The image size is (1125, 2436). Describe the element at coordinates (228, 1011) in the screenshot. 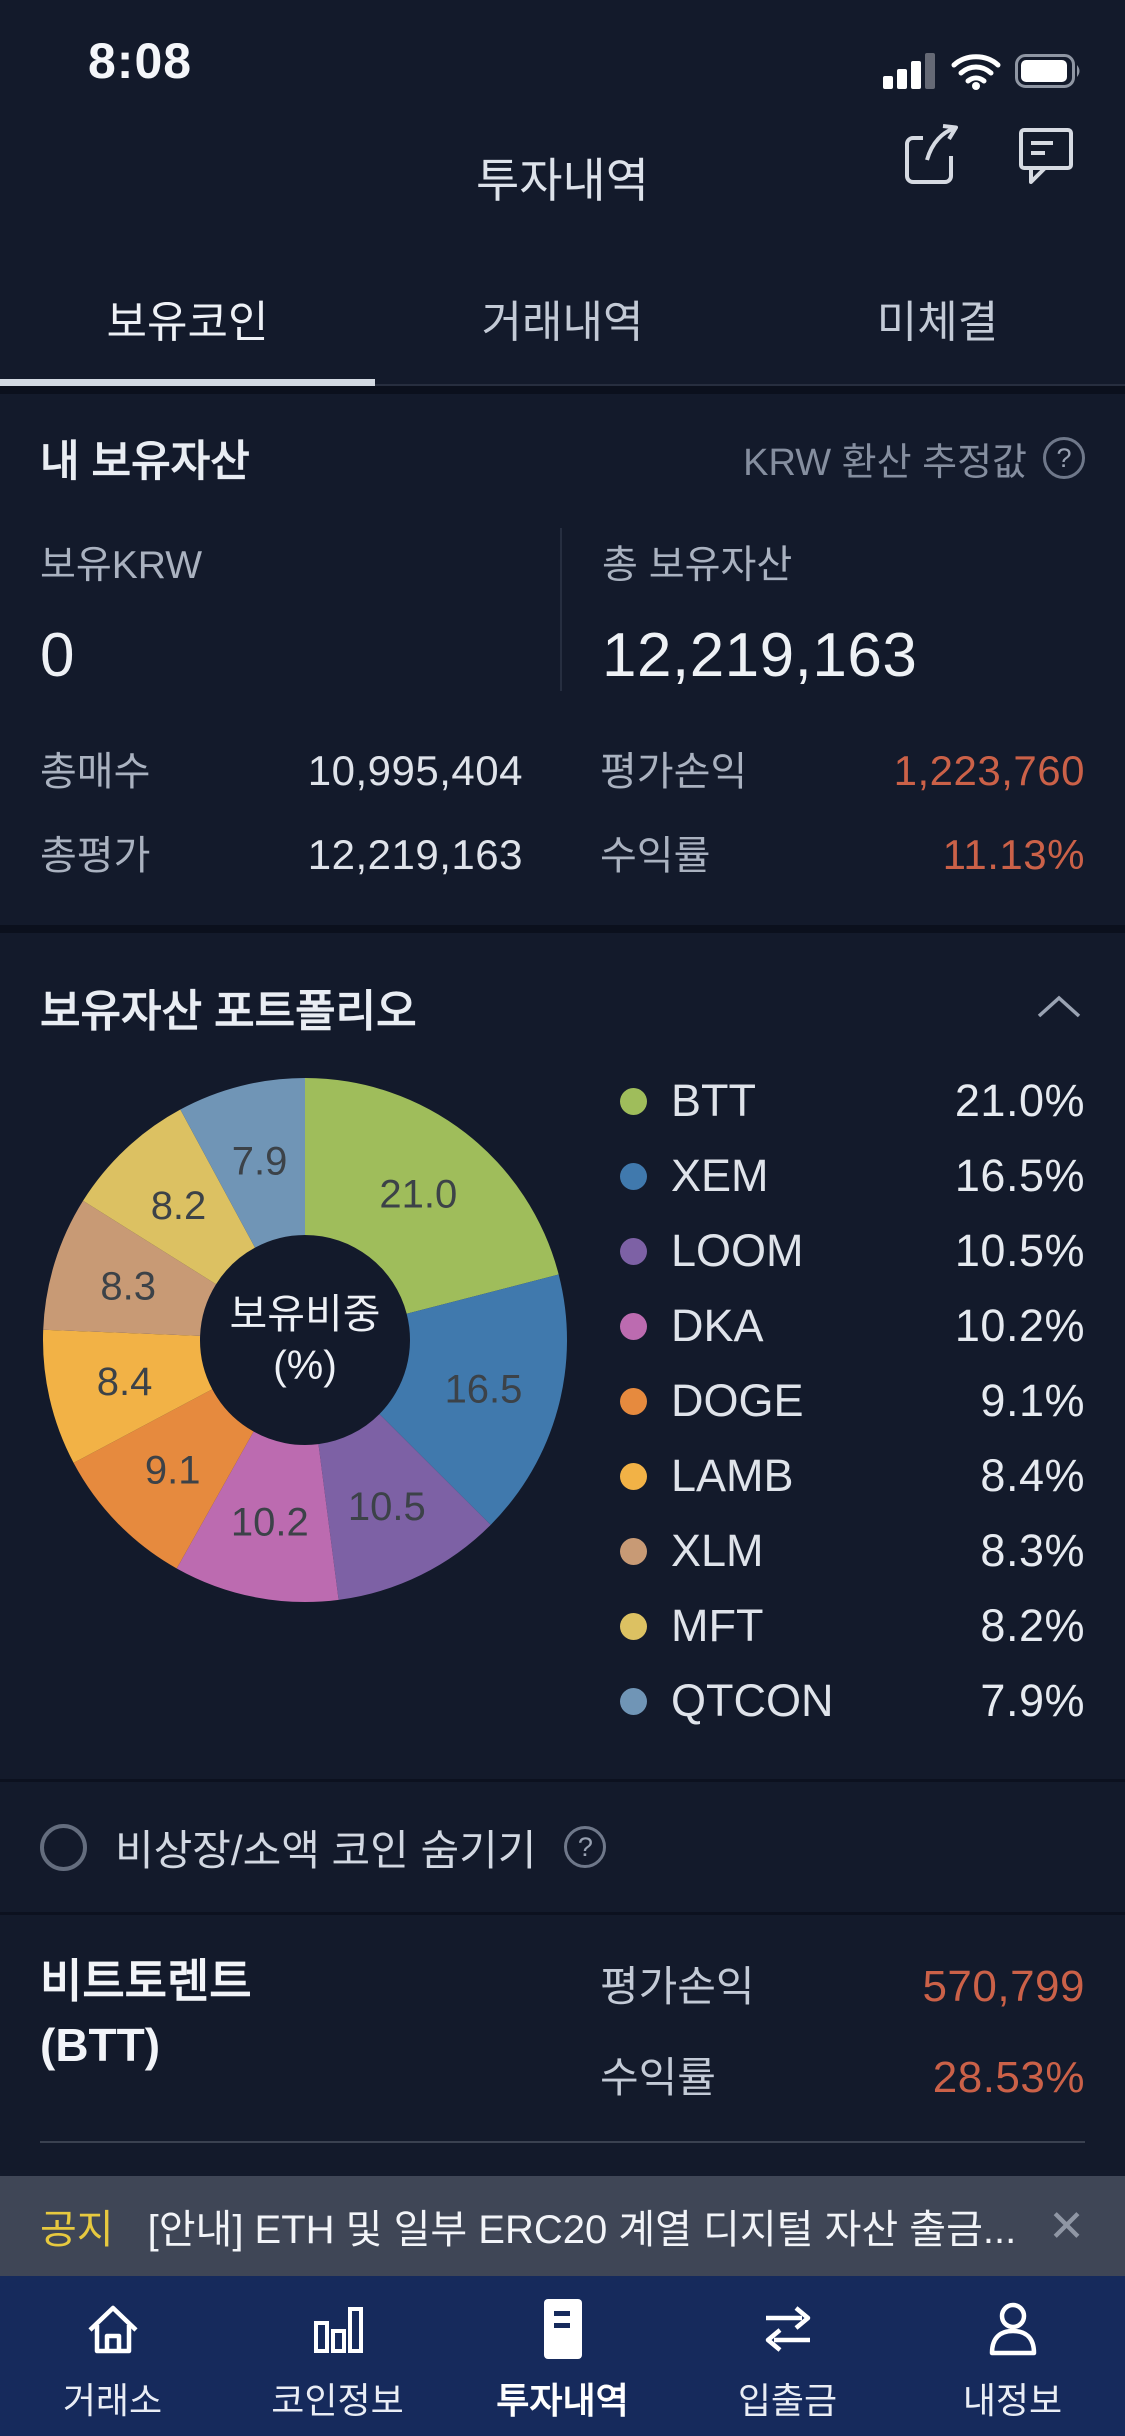

I see `portfolio-title: 보유자산 포트폴리오` at that location.